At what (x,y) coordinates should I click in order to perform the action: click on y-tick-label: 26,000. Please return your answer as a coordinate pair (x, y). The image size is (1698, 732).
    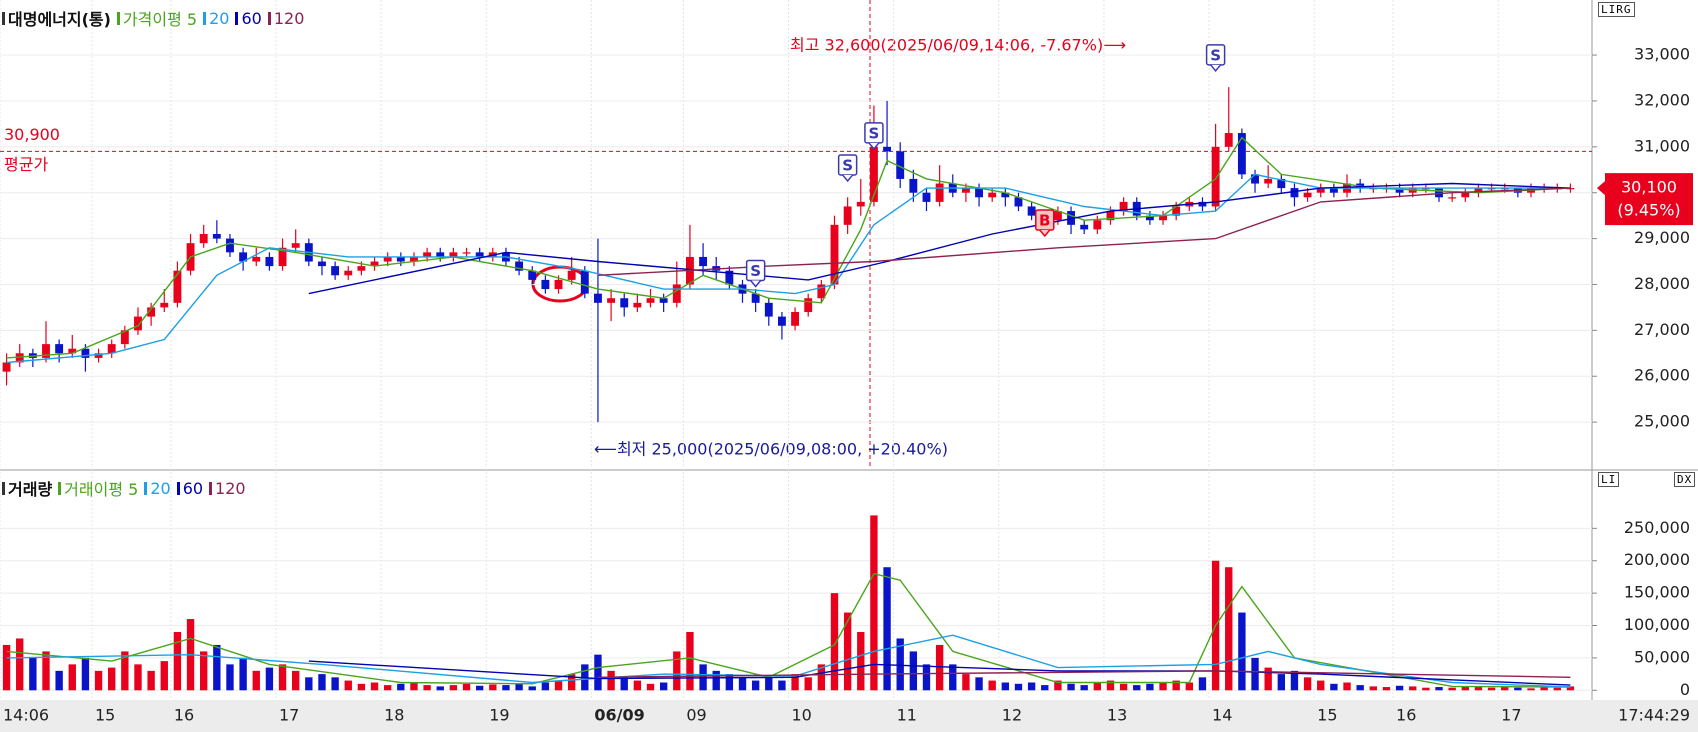
    Looking at the image, I should click on (1662, 375).